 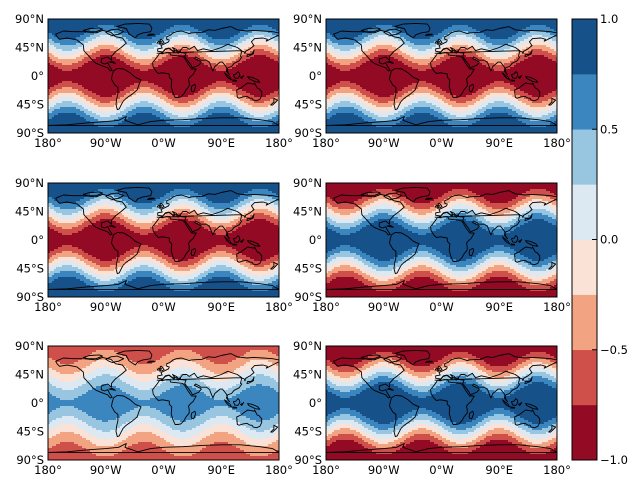 I want to click on colorbar: 1.0 0.5 0.0 −0.5 −1.0, so click(x=599, y=239).